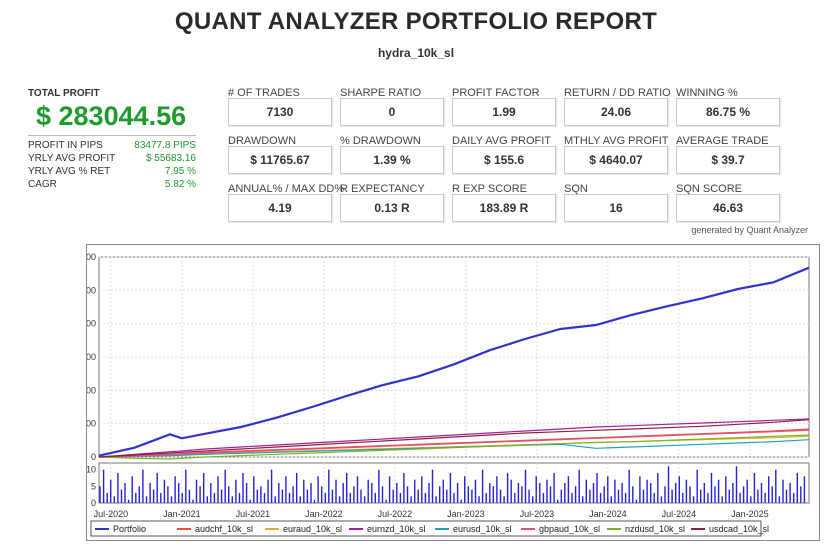 The height and width of the screenshot is (552, 832). What do you see at coordinates (395, 514) in the screenshot?
I see `x-tick-label: Jul-2022` at bounding box center [395, 514].